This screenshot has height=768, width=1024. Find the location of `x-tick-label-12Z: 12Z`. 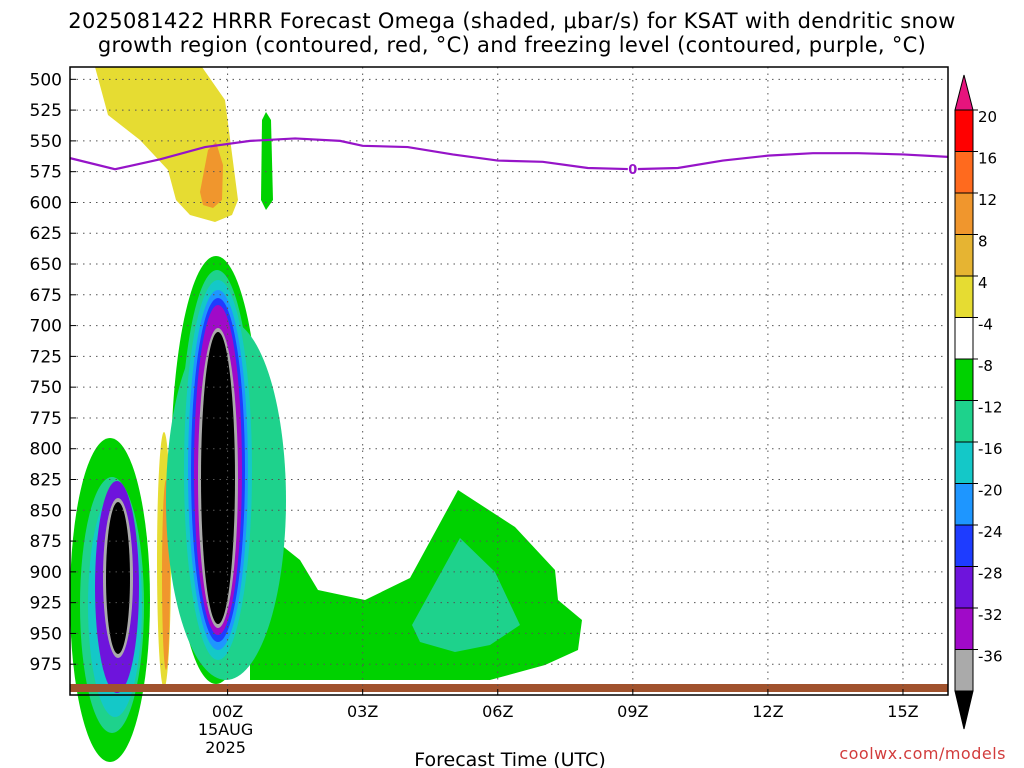

x-tick-label-12Z: 12Z is located at coordinates (767, 711).